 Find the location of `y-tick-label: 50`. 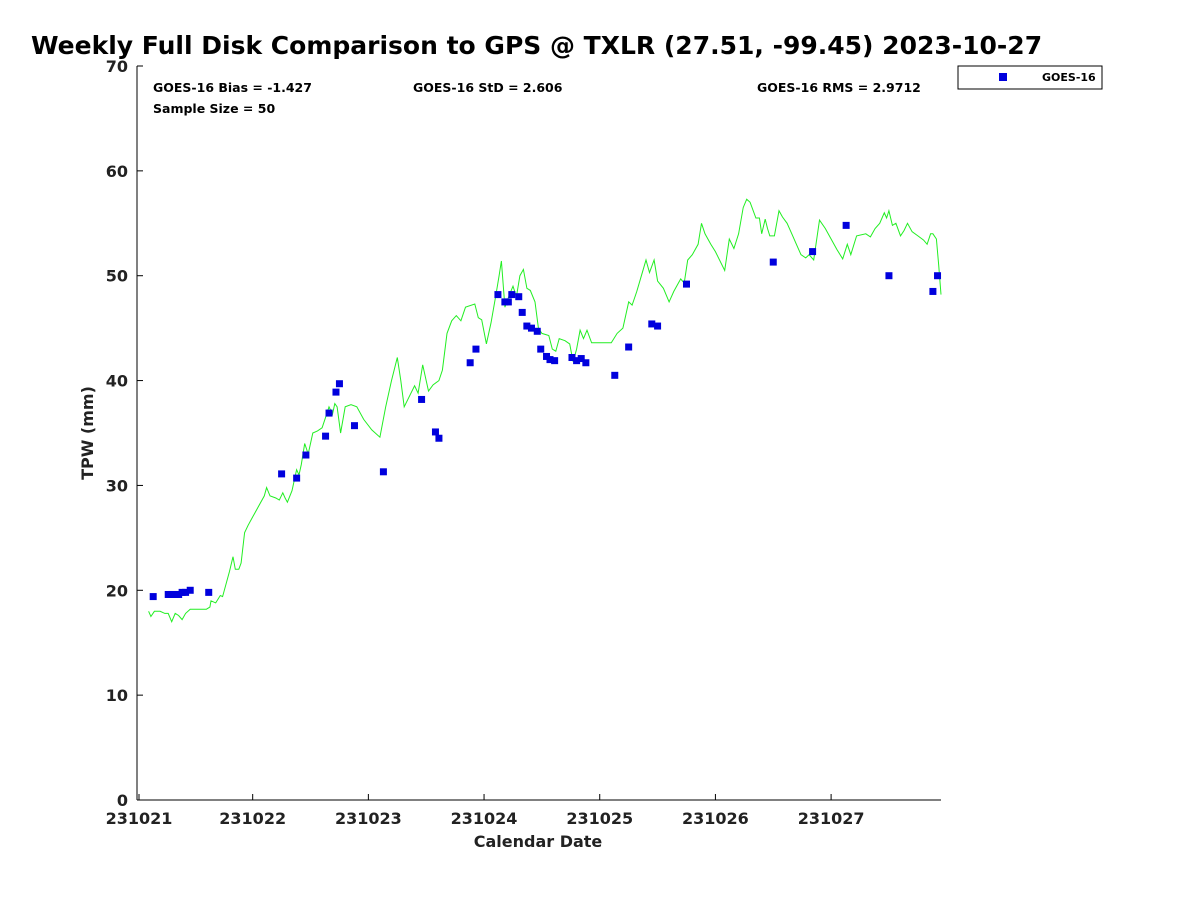

y-tick-label: 50 is located at coordinates (117, 276).